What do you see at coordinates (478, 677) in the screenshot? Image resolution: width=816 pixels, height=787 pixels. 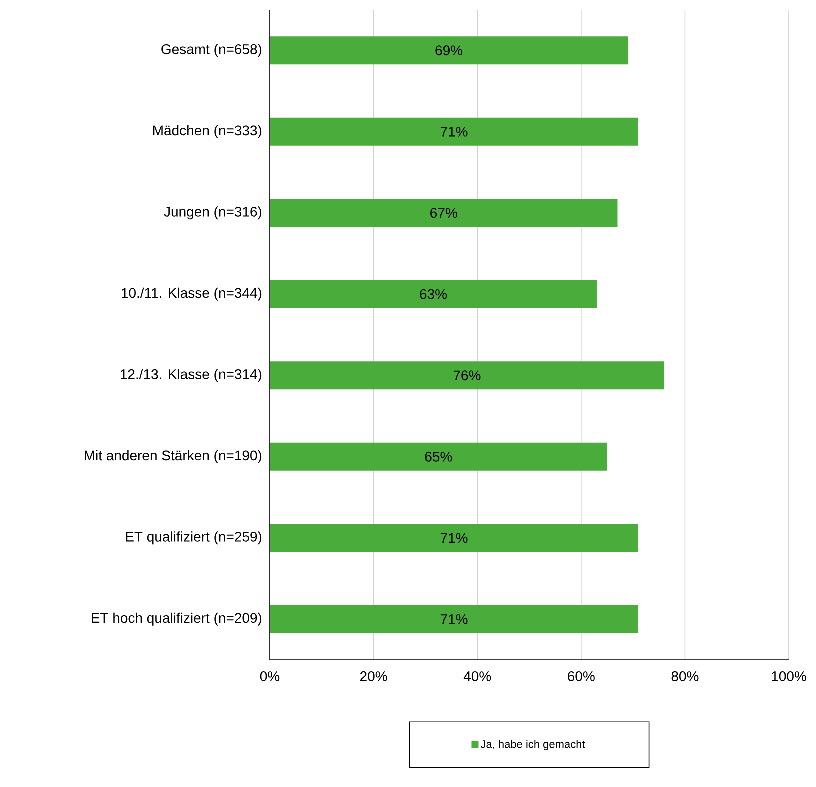 I see `x-tick-label: 40%` at bounding box center [478, 677].